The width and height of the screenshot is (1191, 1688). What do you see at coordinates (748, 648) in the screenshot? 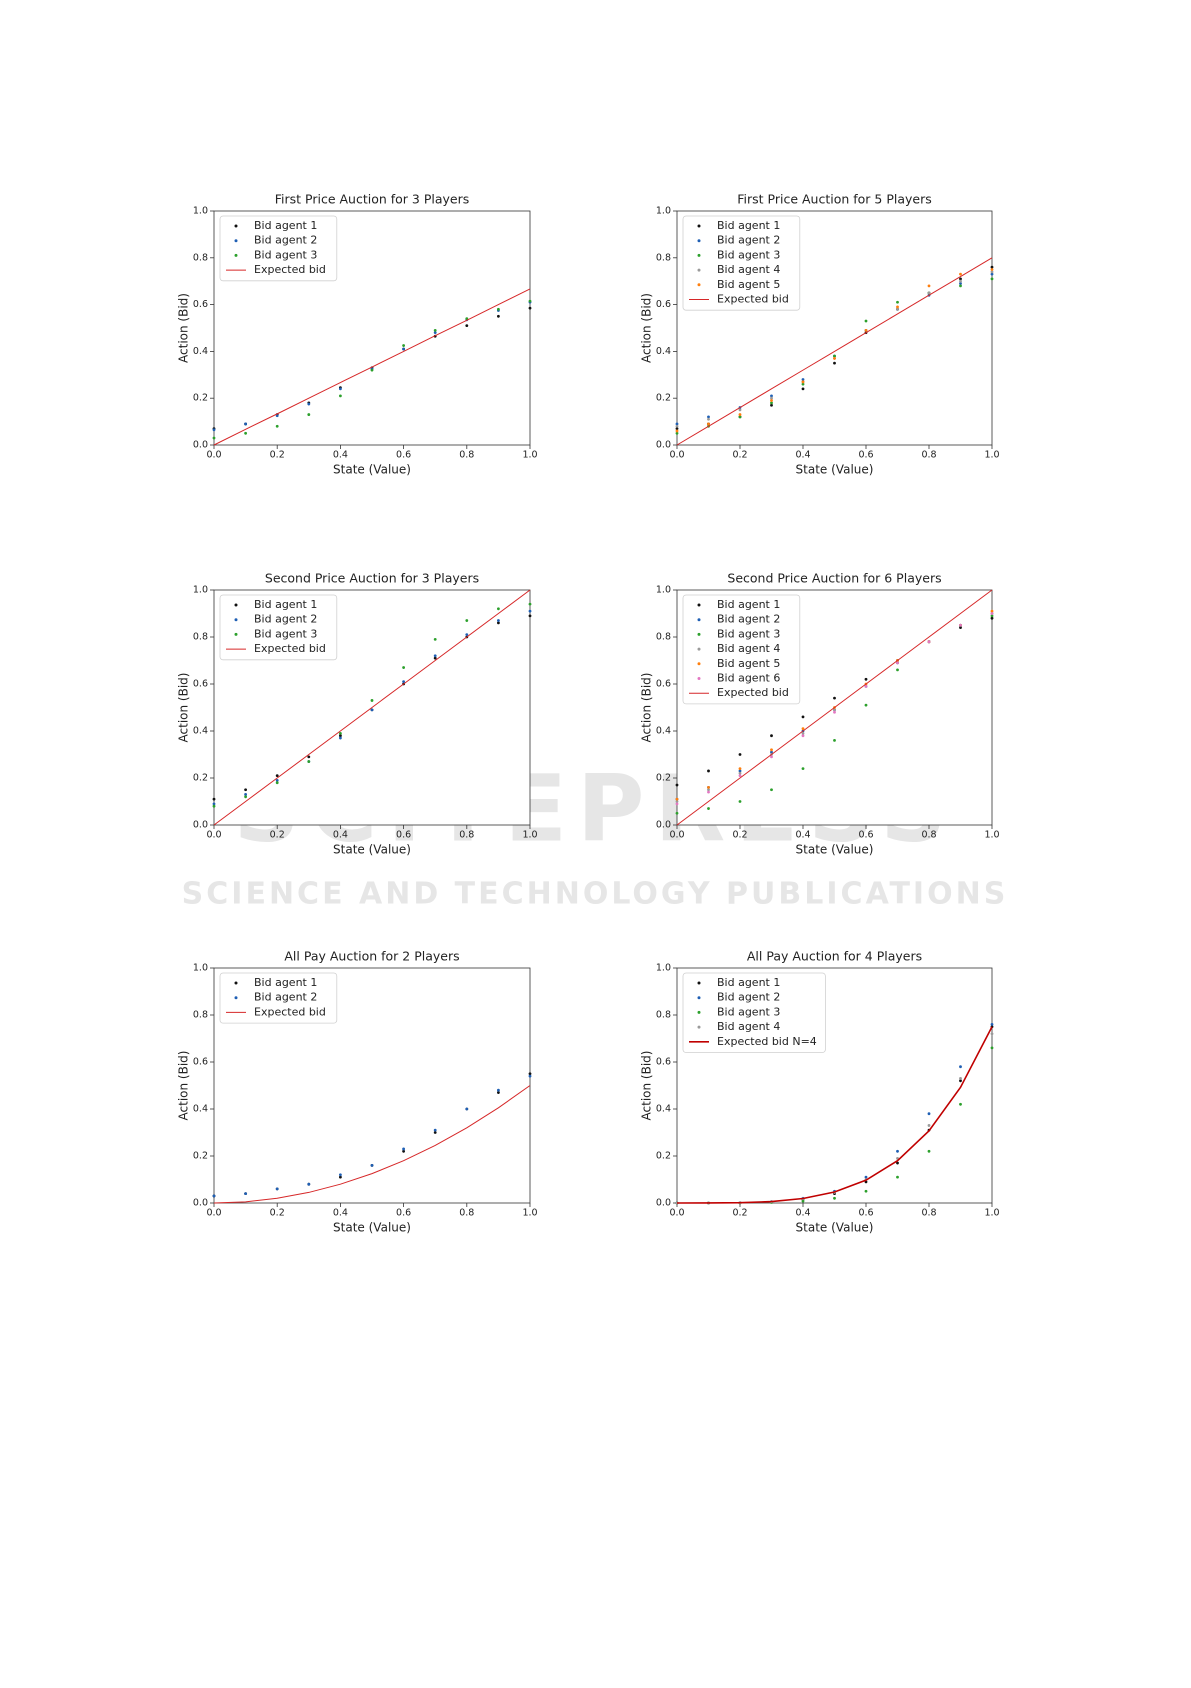
I see `legend-label: Bid agent 4` at bounding box center [748, 648].